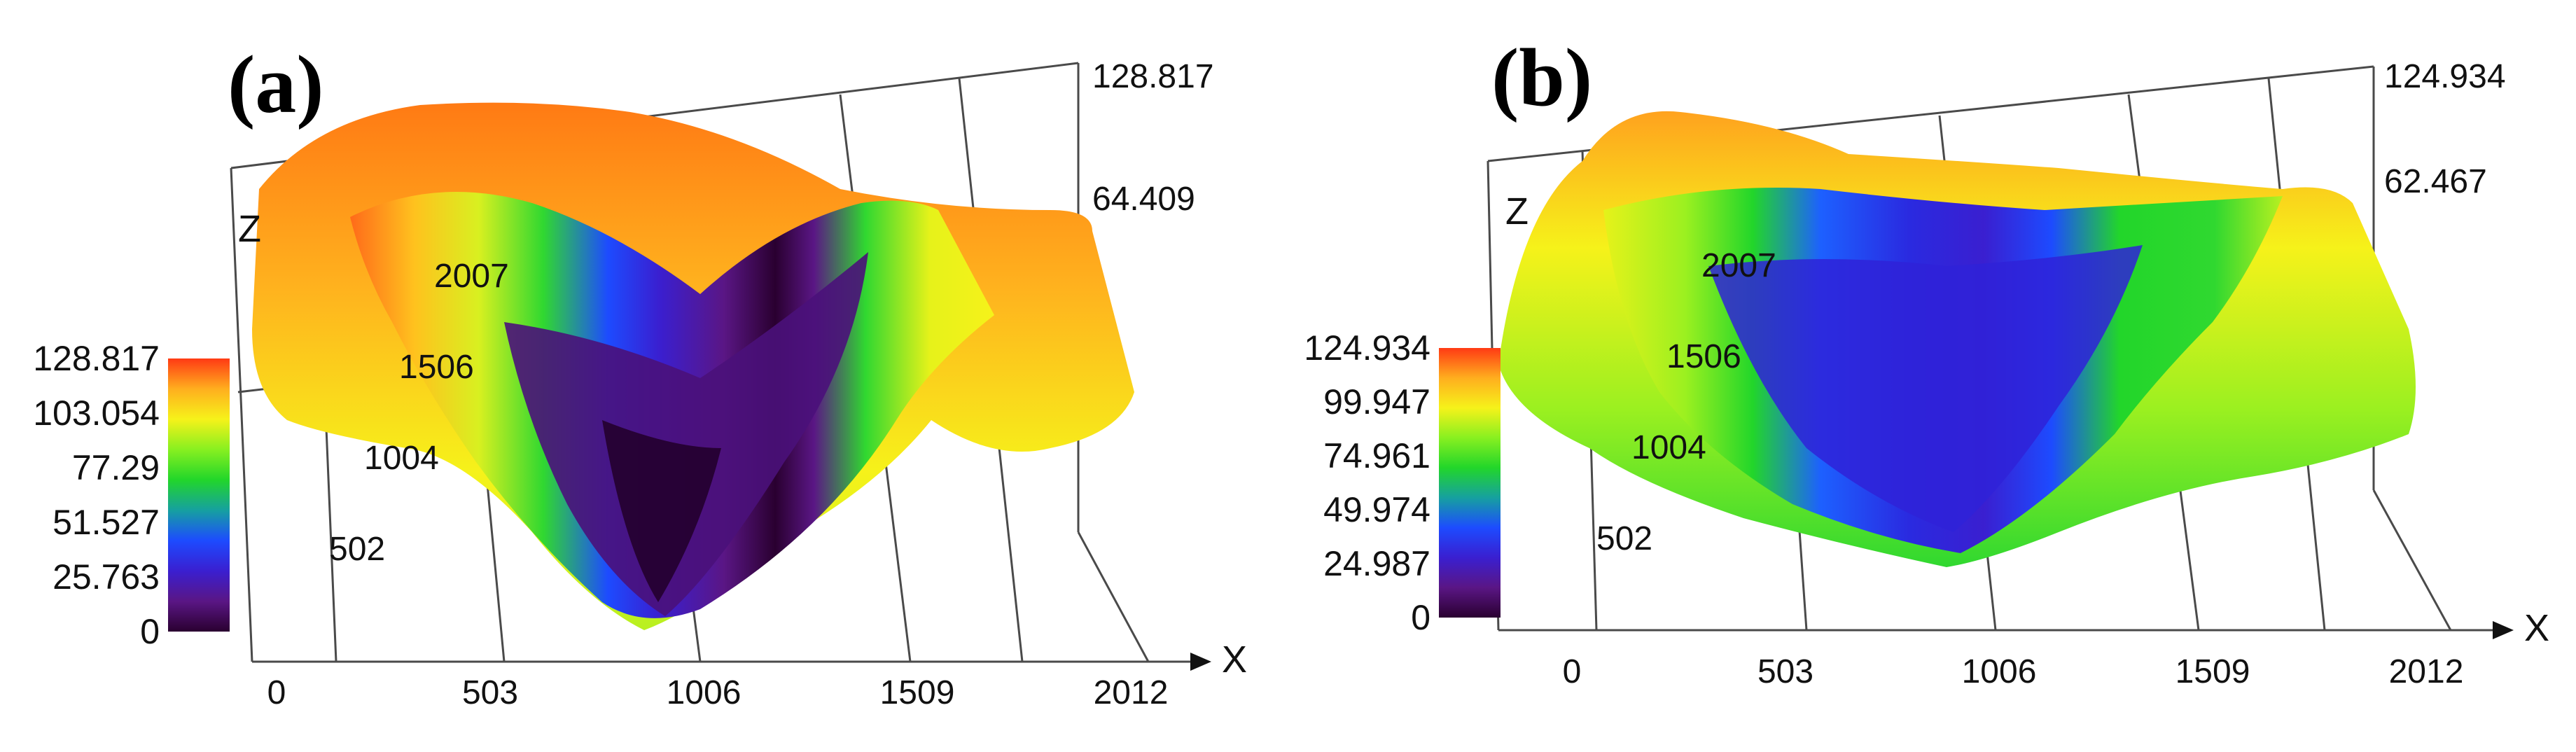  I want to click on colorbar-b, so click(1470, 483).